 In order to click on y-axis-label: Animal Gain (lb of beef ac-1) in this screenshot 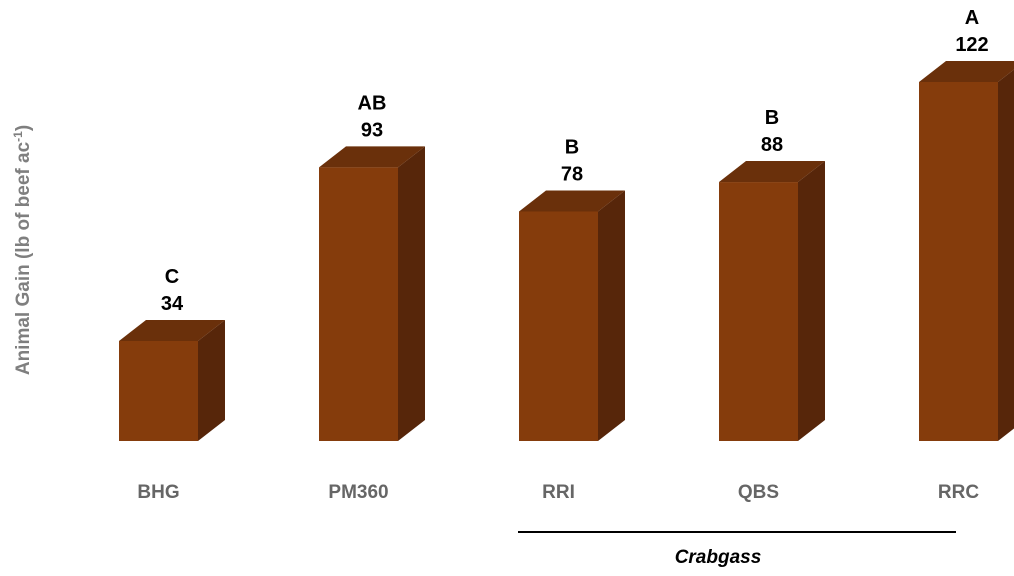, I will do `click(22, 250)`.